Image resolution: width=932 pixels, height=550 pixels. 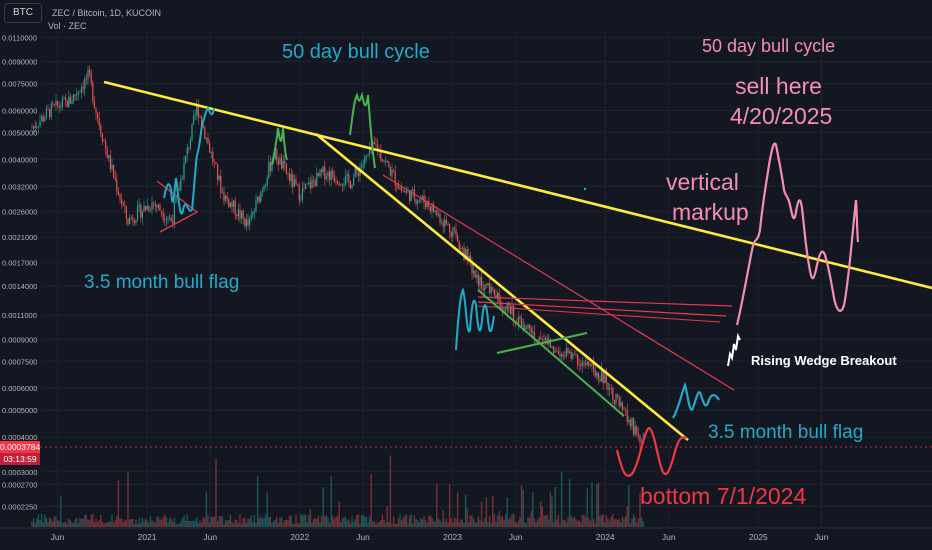 I want to click on time-tick-label: Jun, so click(x=363, y=537).